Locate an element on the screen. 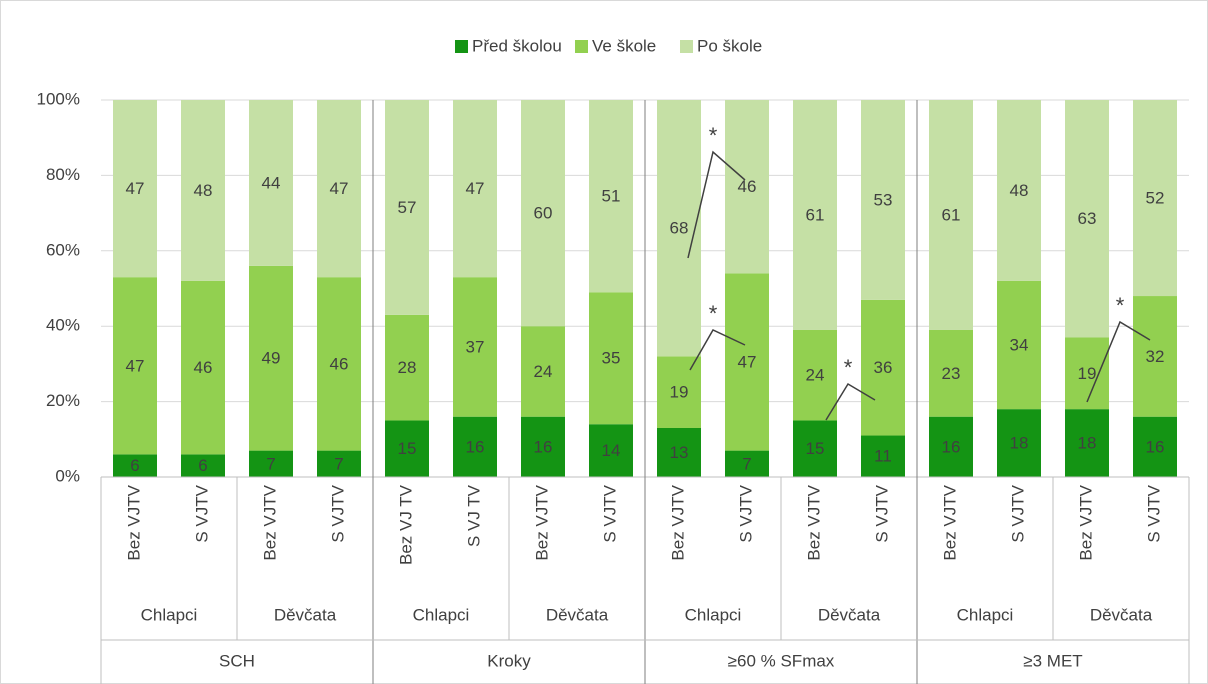 This screenshot has height=684, width=1208. data-label: 35 is located at coordinates (611, 358).